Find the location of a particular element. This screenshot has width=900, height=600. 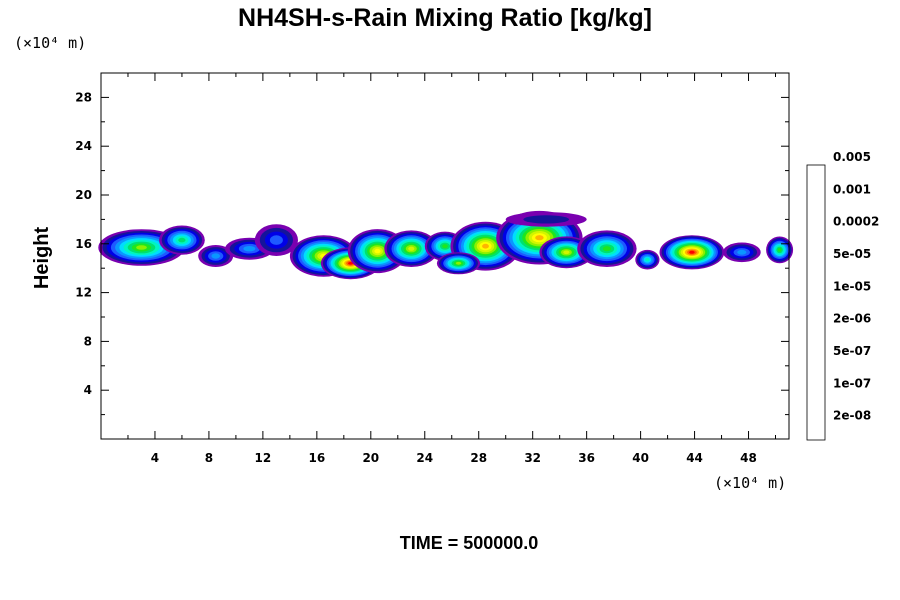

colorbar-label: 1e-07 is located at coordinates (852, 383).